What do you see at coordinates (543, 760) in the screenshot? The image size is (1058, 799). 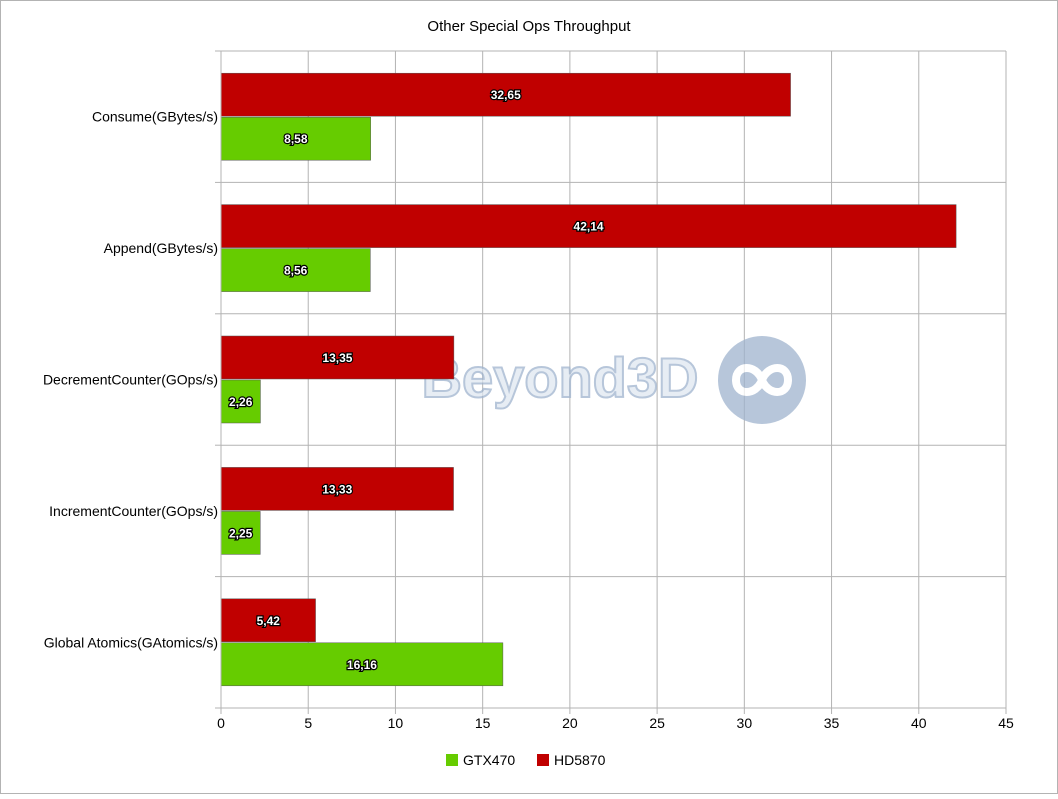 I see `legend-swatch-hd5870` at bounding box center [543, 760].